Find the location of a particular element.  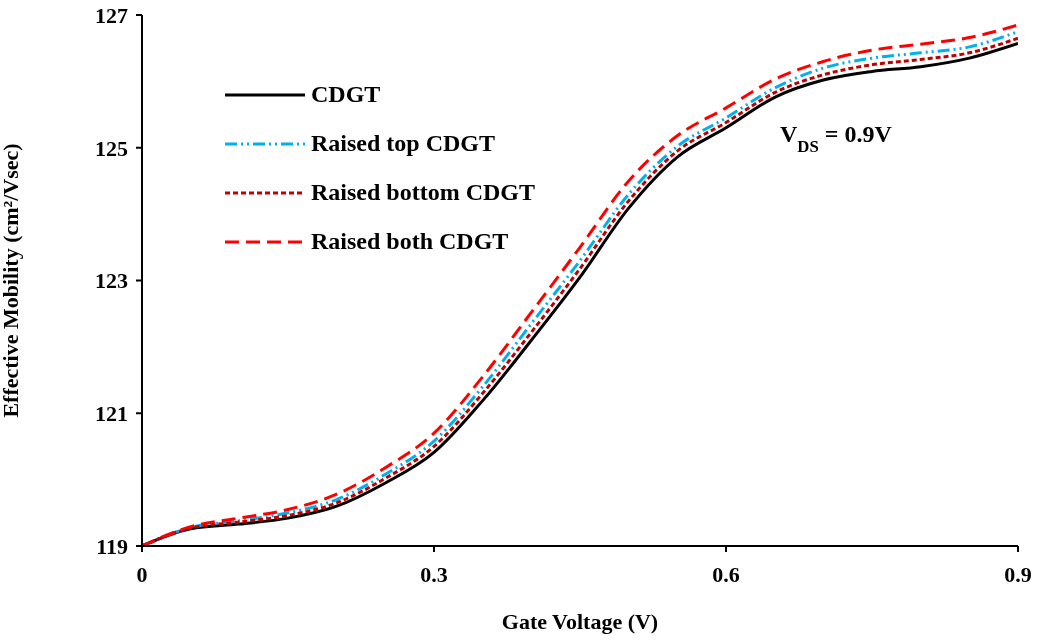

legend-label: Raised top CDGT is located at coordinates (403, 143).